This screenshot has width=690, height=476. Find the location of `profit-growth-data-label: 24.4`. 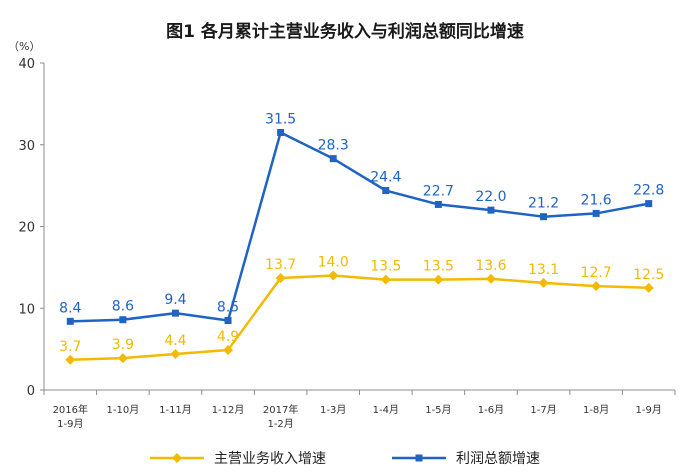

profit-growth-data-label: 24.4 is located at coordinates (385, 178).